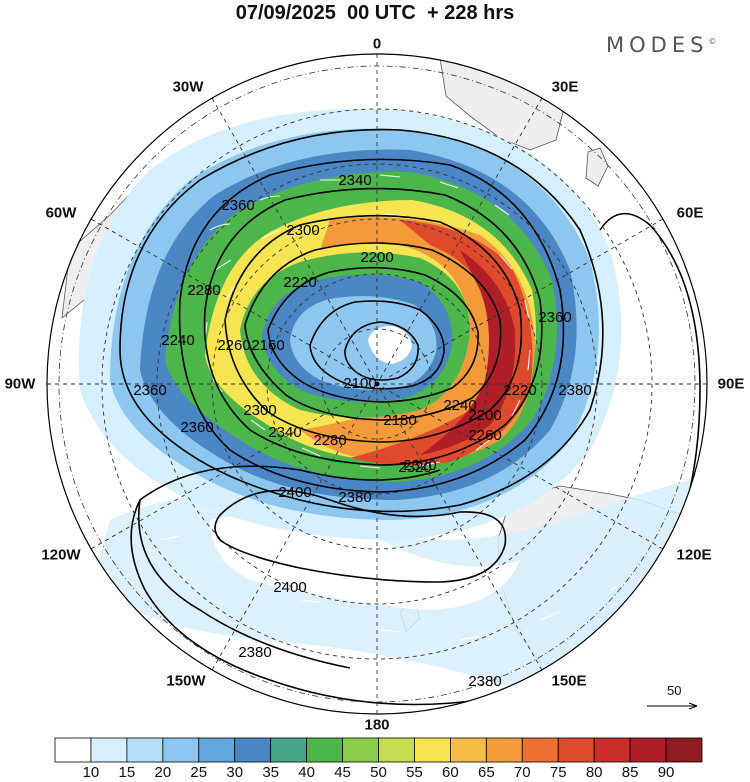 This screenshot has height=782, width=750. I want to click on colorbar-tick-label: 35, so click(270, 772).